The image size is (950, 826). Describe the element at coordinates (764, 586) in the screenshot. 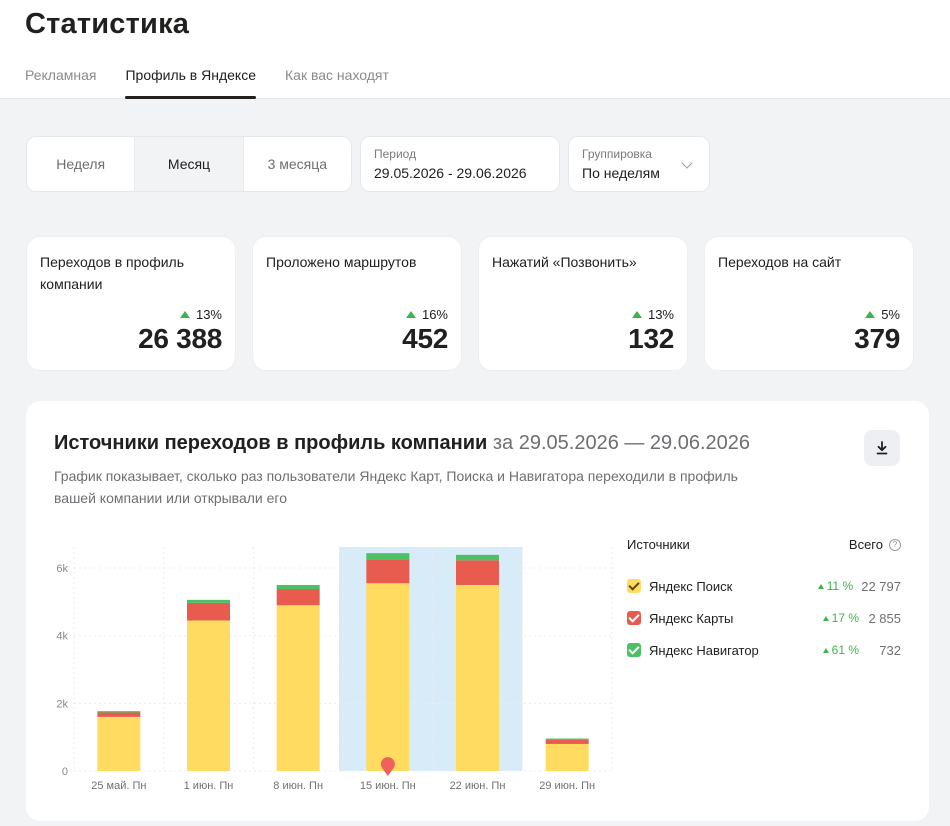

I see `legend-item-search: Яндекс Поиск 11 % 22 797` at that location.